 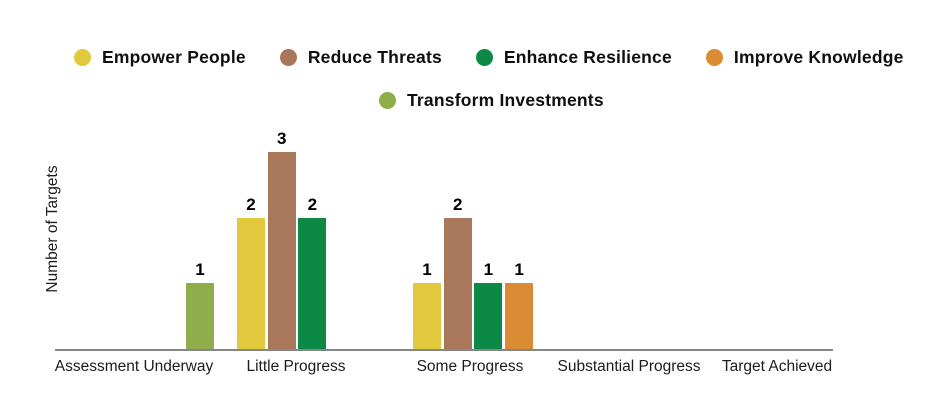 I want to click on legend-label: Enhance Resilience, so click(x=587, y=57).